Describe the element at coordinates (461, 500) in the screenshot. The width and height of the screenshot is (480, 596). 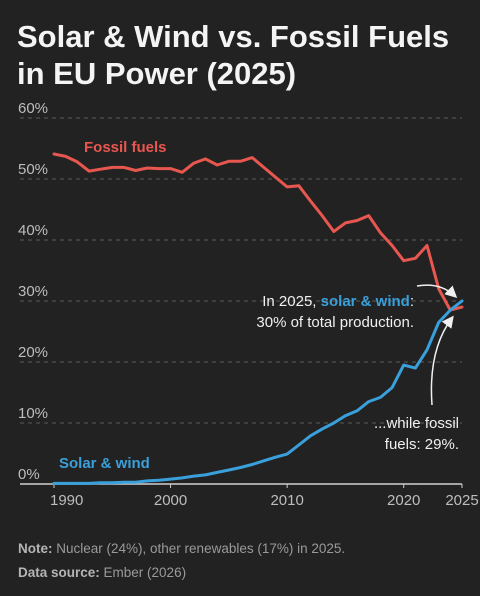
I see `x-tick-label: 2025` at that location.